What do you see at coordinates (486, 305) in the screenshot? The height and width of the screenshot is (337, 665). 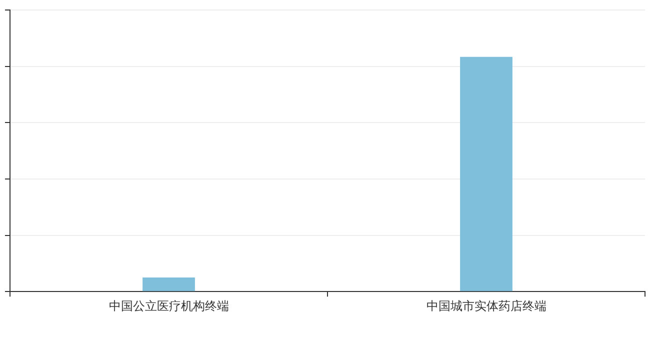 I see `x-tick-label: 中国城市实体药店终端` at bounding box center [486, 305].